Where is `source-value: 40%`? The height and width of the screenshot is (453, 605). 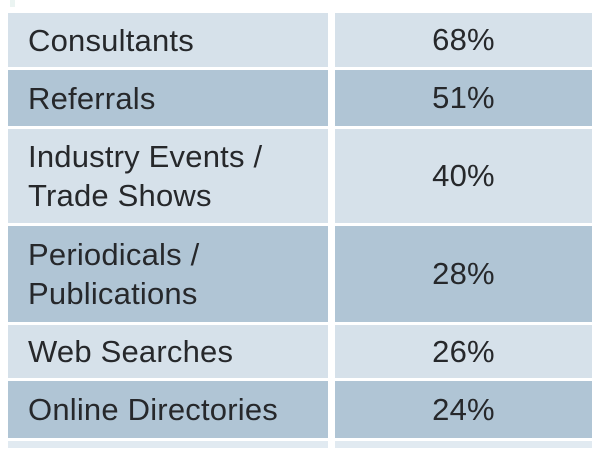
source-value: 40% is located at coordinates (463, 176).